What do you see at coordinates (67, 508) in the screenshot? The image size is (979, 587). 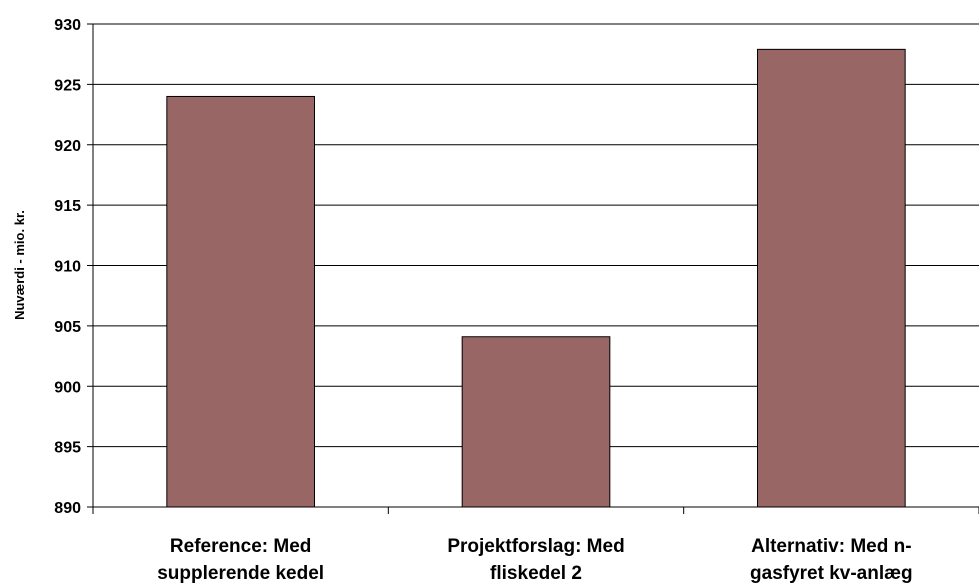 I see `y-tick-label: 890` at bounding box center [67, 508].